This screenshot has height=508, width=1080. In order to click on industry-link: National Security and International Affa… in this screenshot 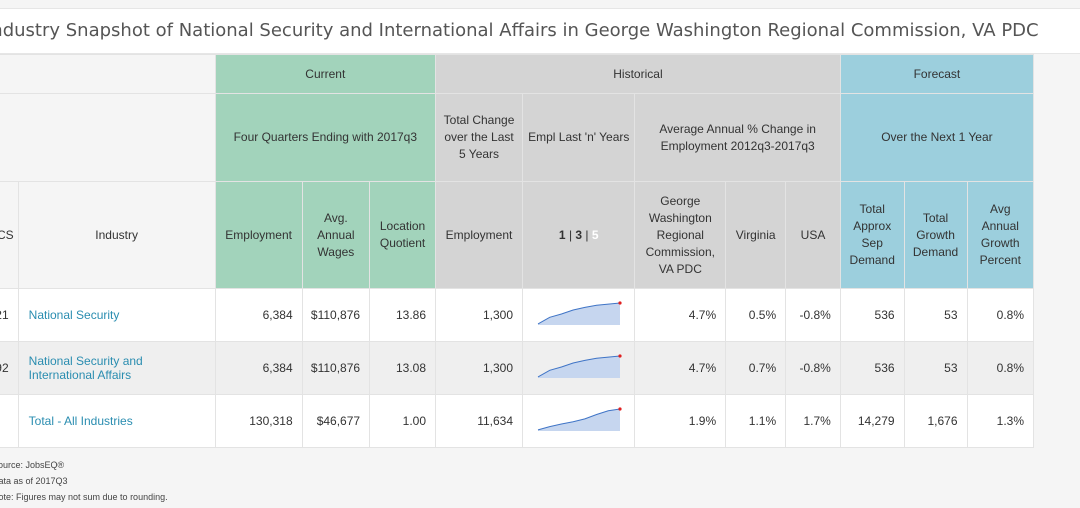, I will do `click(85, 368)`.